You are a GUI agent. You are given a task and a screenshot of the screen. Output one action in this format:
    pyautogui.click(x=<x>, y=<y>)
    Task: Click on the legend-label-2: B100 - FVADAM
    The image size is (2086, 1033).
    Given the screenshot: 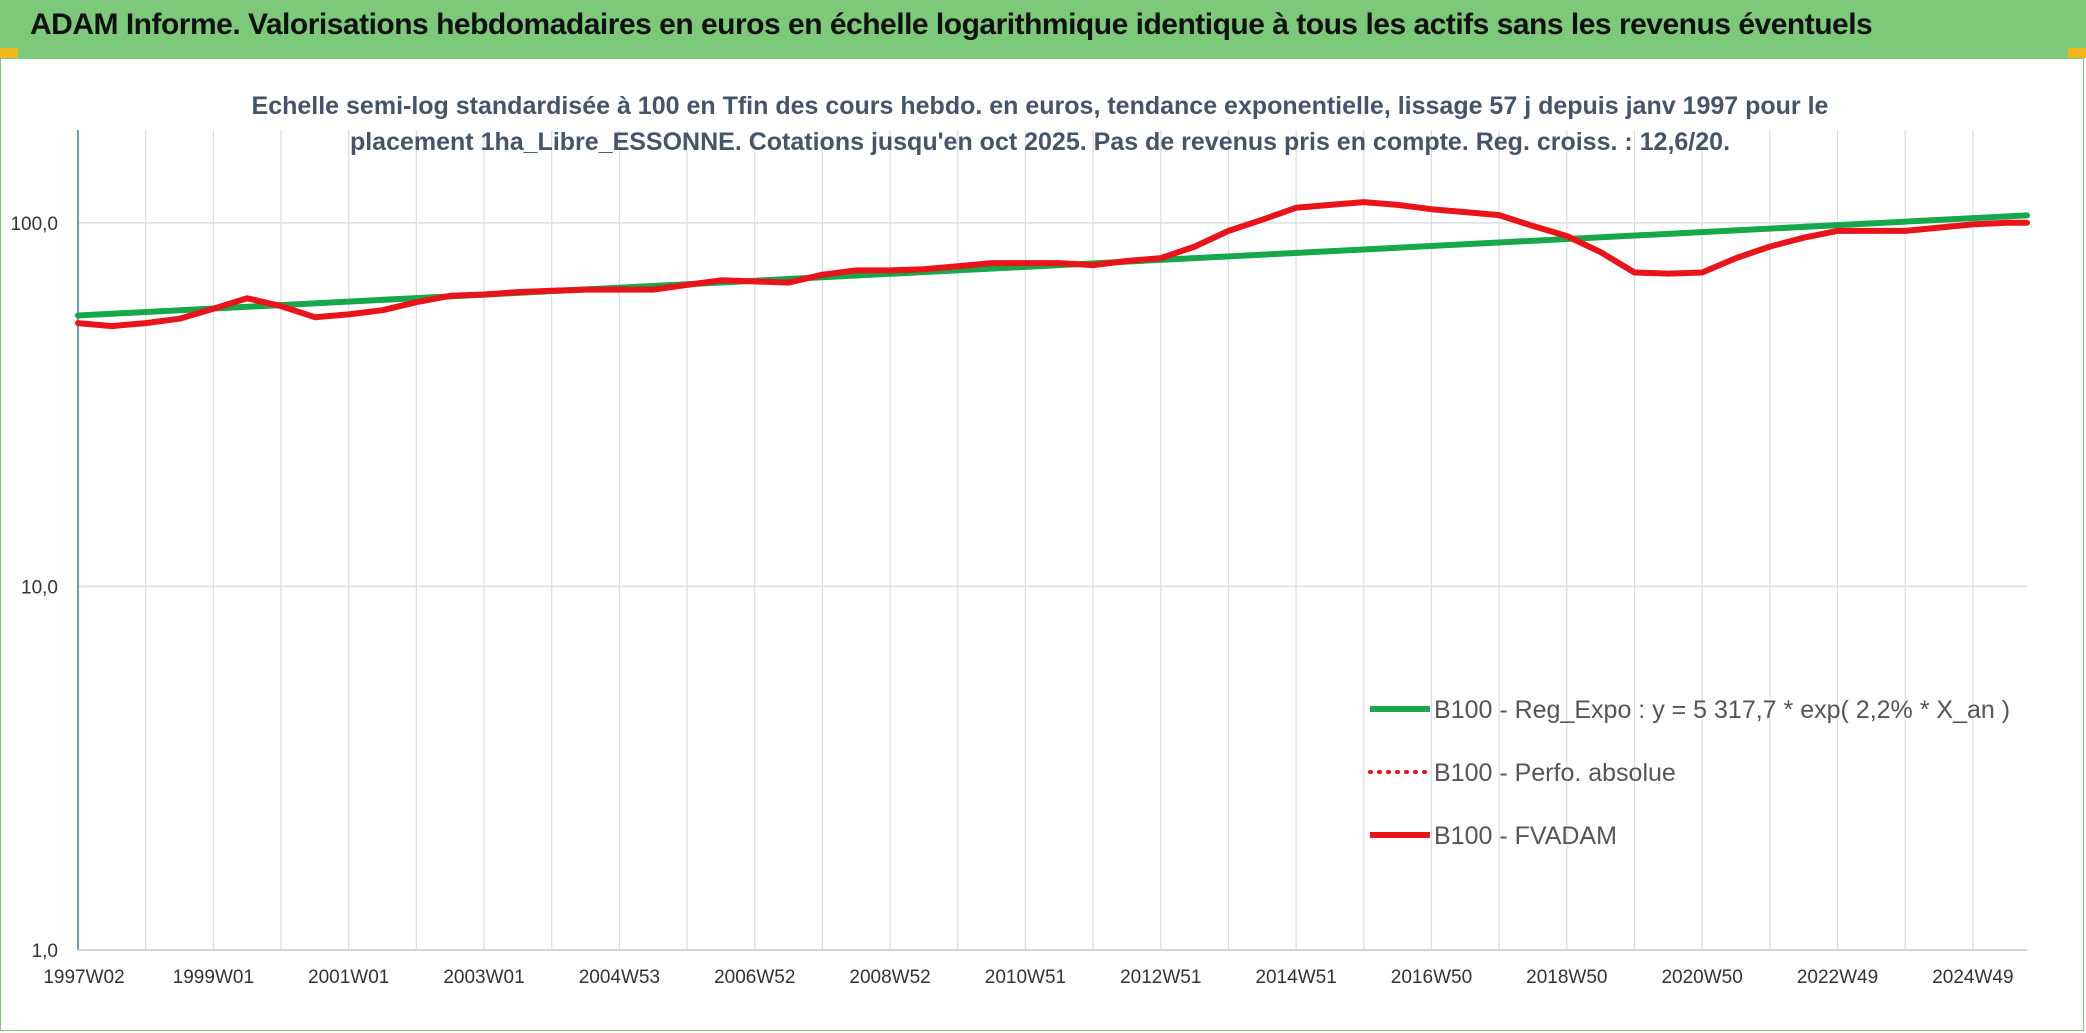 What is the action you would take?
    pyautogui.click(x=1525, y=836)
    